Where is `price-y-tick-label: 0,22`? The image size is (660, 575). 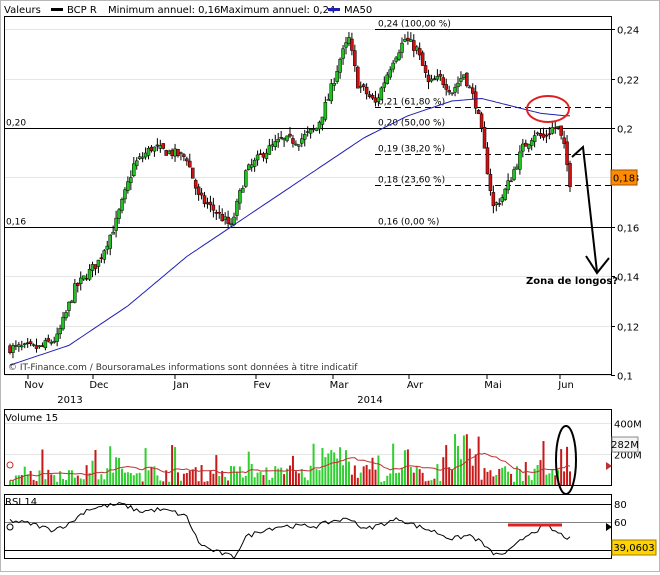 price-y-tick-label: 0,22 is located at coordinates (628, 81).